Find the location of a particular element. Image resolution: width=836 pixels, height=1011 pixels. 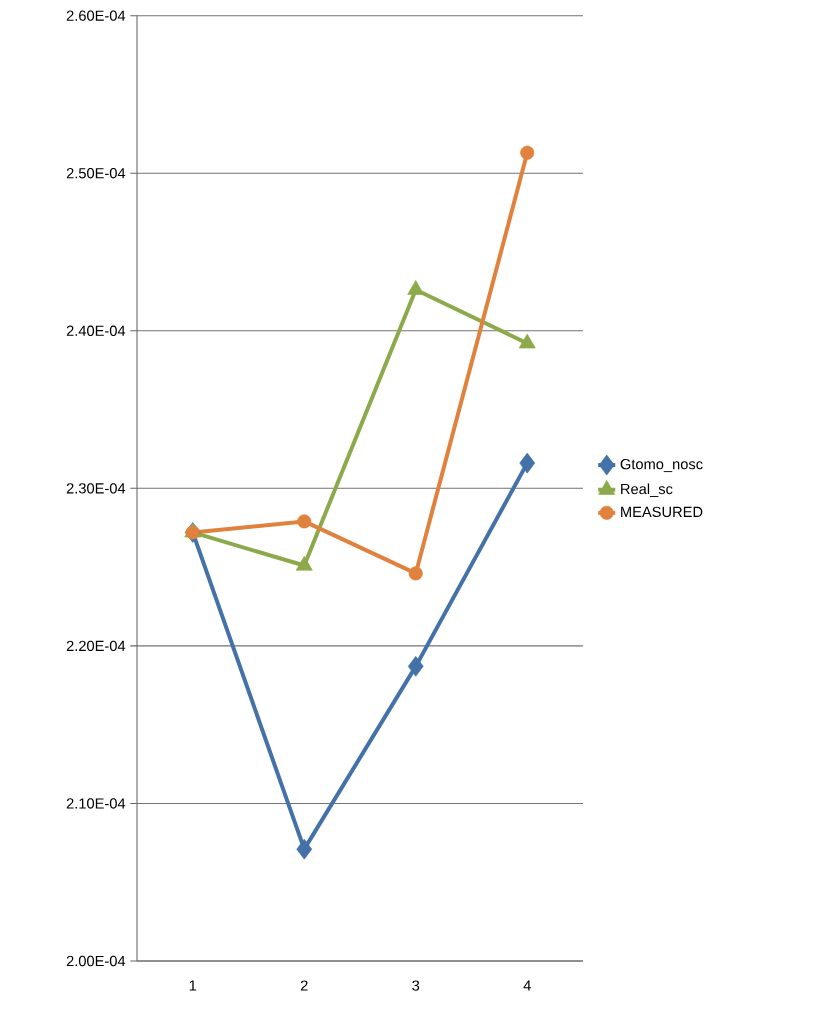

y-tick-label: 2.50E-04 is located at coordinates (96, 173).